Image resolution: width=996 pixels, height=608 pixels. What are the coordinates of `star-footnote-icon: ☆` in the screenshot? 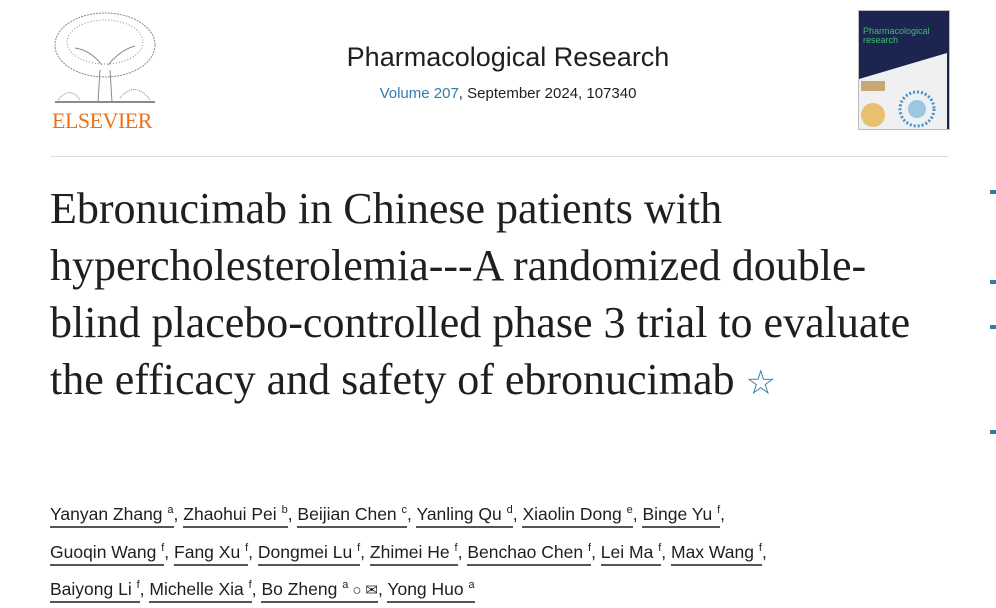 It's located at (761, 383).